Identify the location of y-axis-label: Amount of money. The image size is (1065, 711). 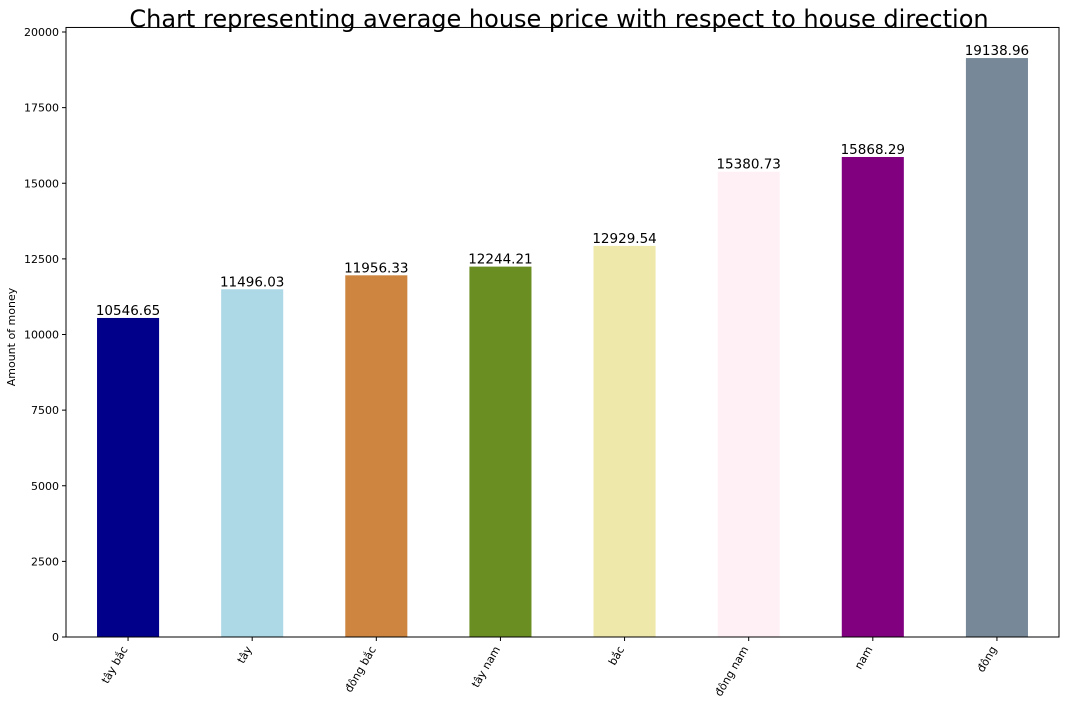
(11, 336).